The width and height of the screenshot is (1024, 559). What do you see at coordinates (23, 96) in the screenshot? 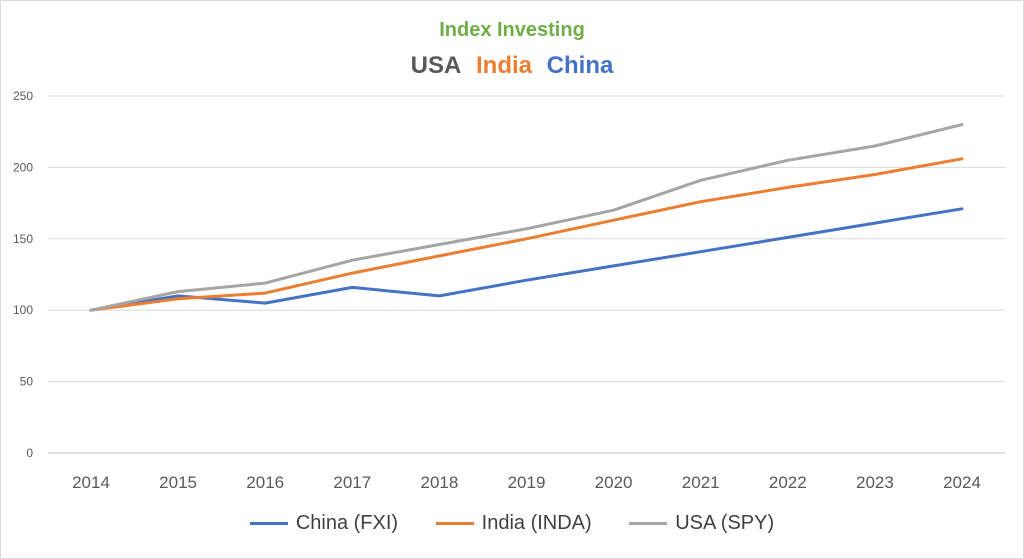
I see `y-tick-label: 250` at bounding box center [23, 96].